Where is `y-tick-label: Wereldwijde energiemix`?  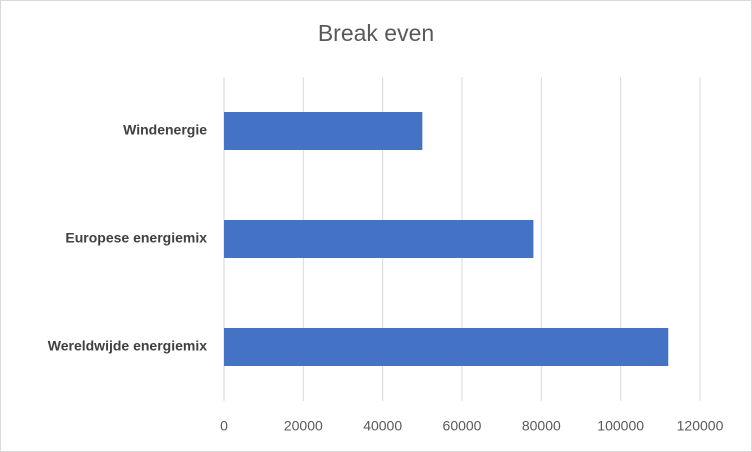 y-tick-label: Wereldwijde energiemix is located at coordinates (127, 346).